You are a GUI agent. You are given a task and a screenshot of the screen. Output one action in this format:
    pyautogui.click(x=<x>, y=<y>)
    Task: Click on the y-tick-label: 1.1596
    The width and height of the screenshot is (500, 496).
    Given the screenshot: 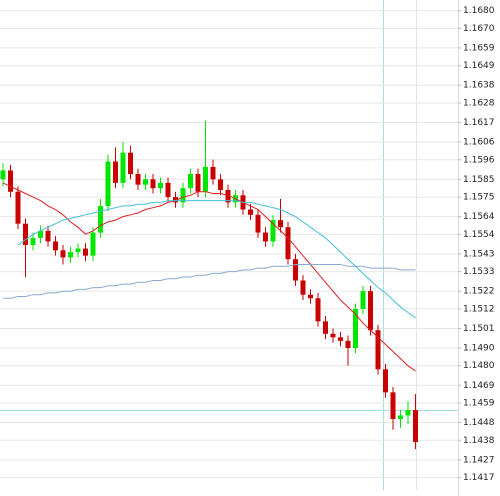 What is the action you would take?
    pyautogui.click(x=479, y=160)
    